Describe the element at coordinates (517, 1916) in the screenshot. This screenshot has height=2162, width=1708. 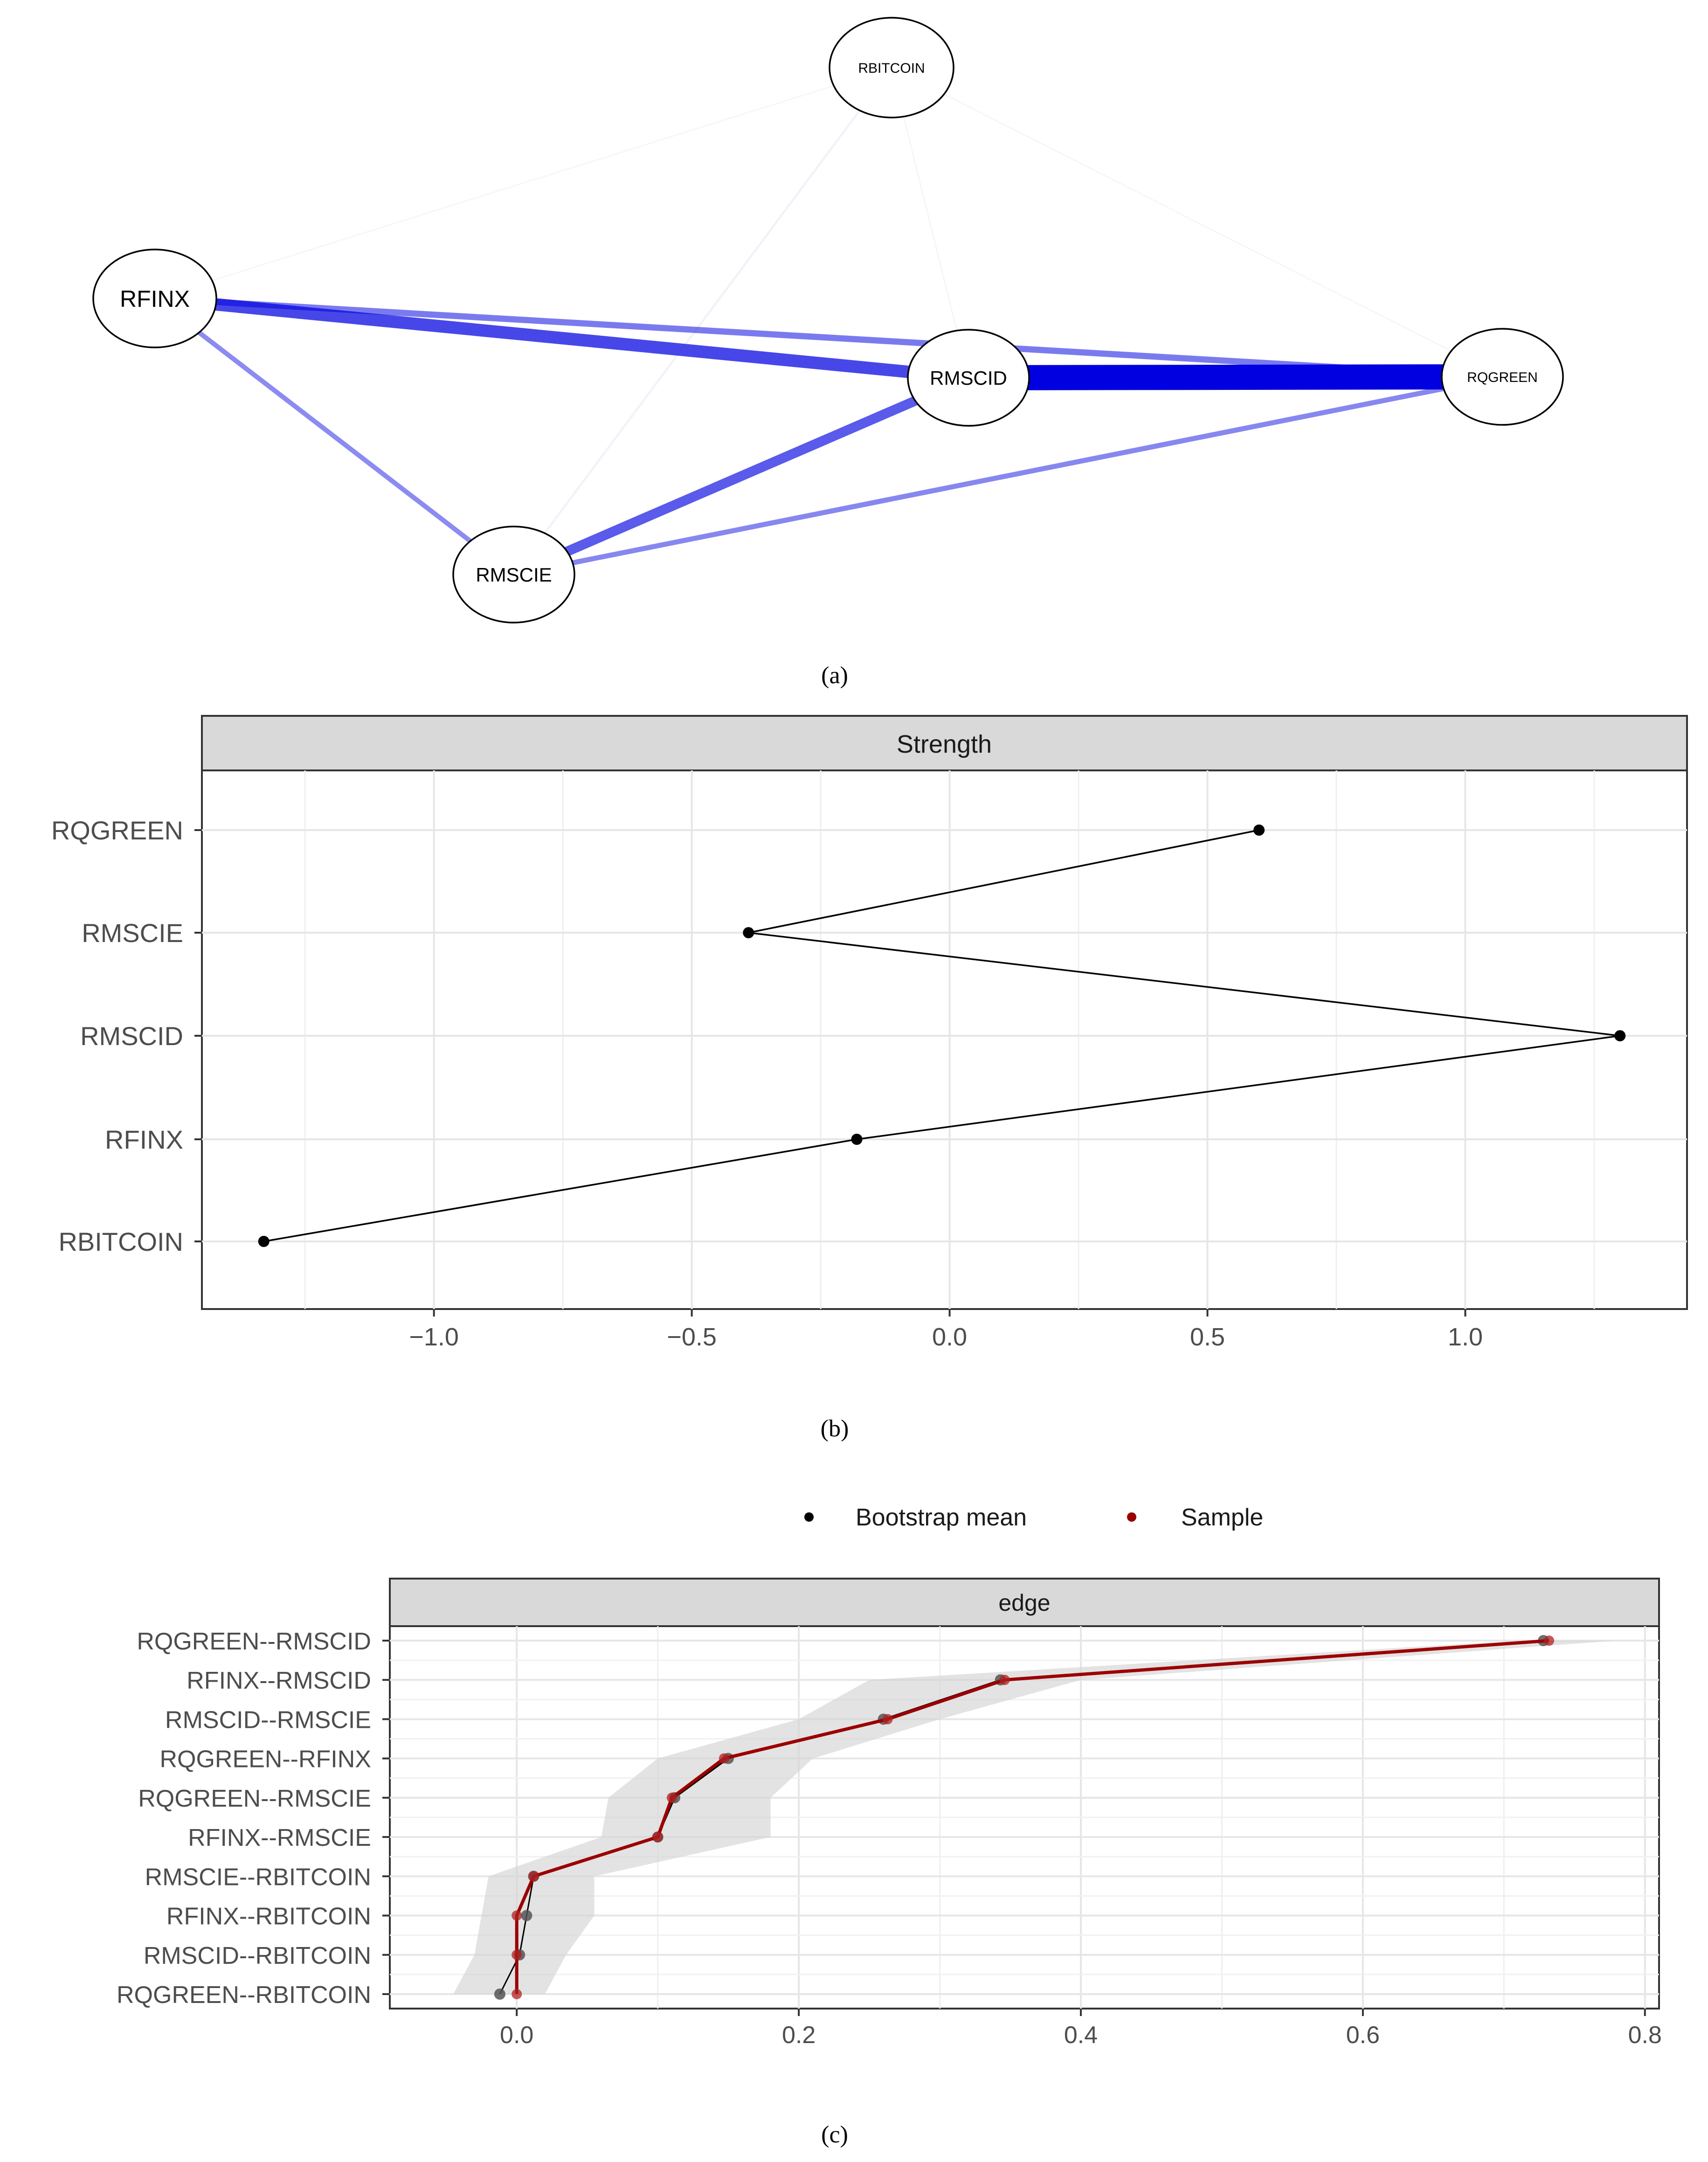
I see `sample-point-rfinx-rbitcoin` at that location.